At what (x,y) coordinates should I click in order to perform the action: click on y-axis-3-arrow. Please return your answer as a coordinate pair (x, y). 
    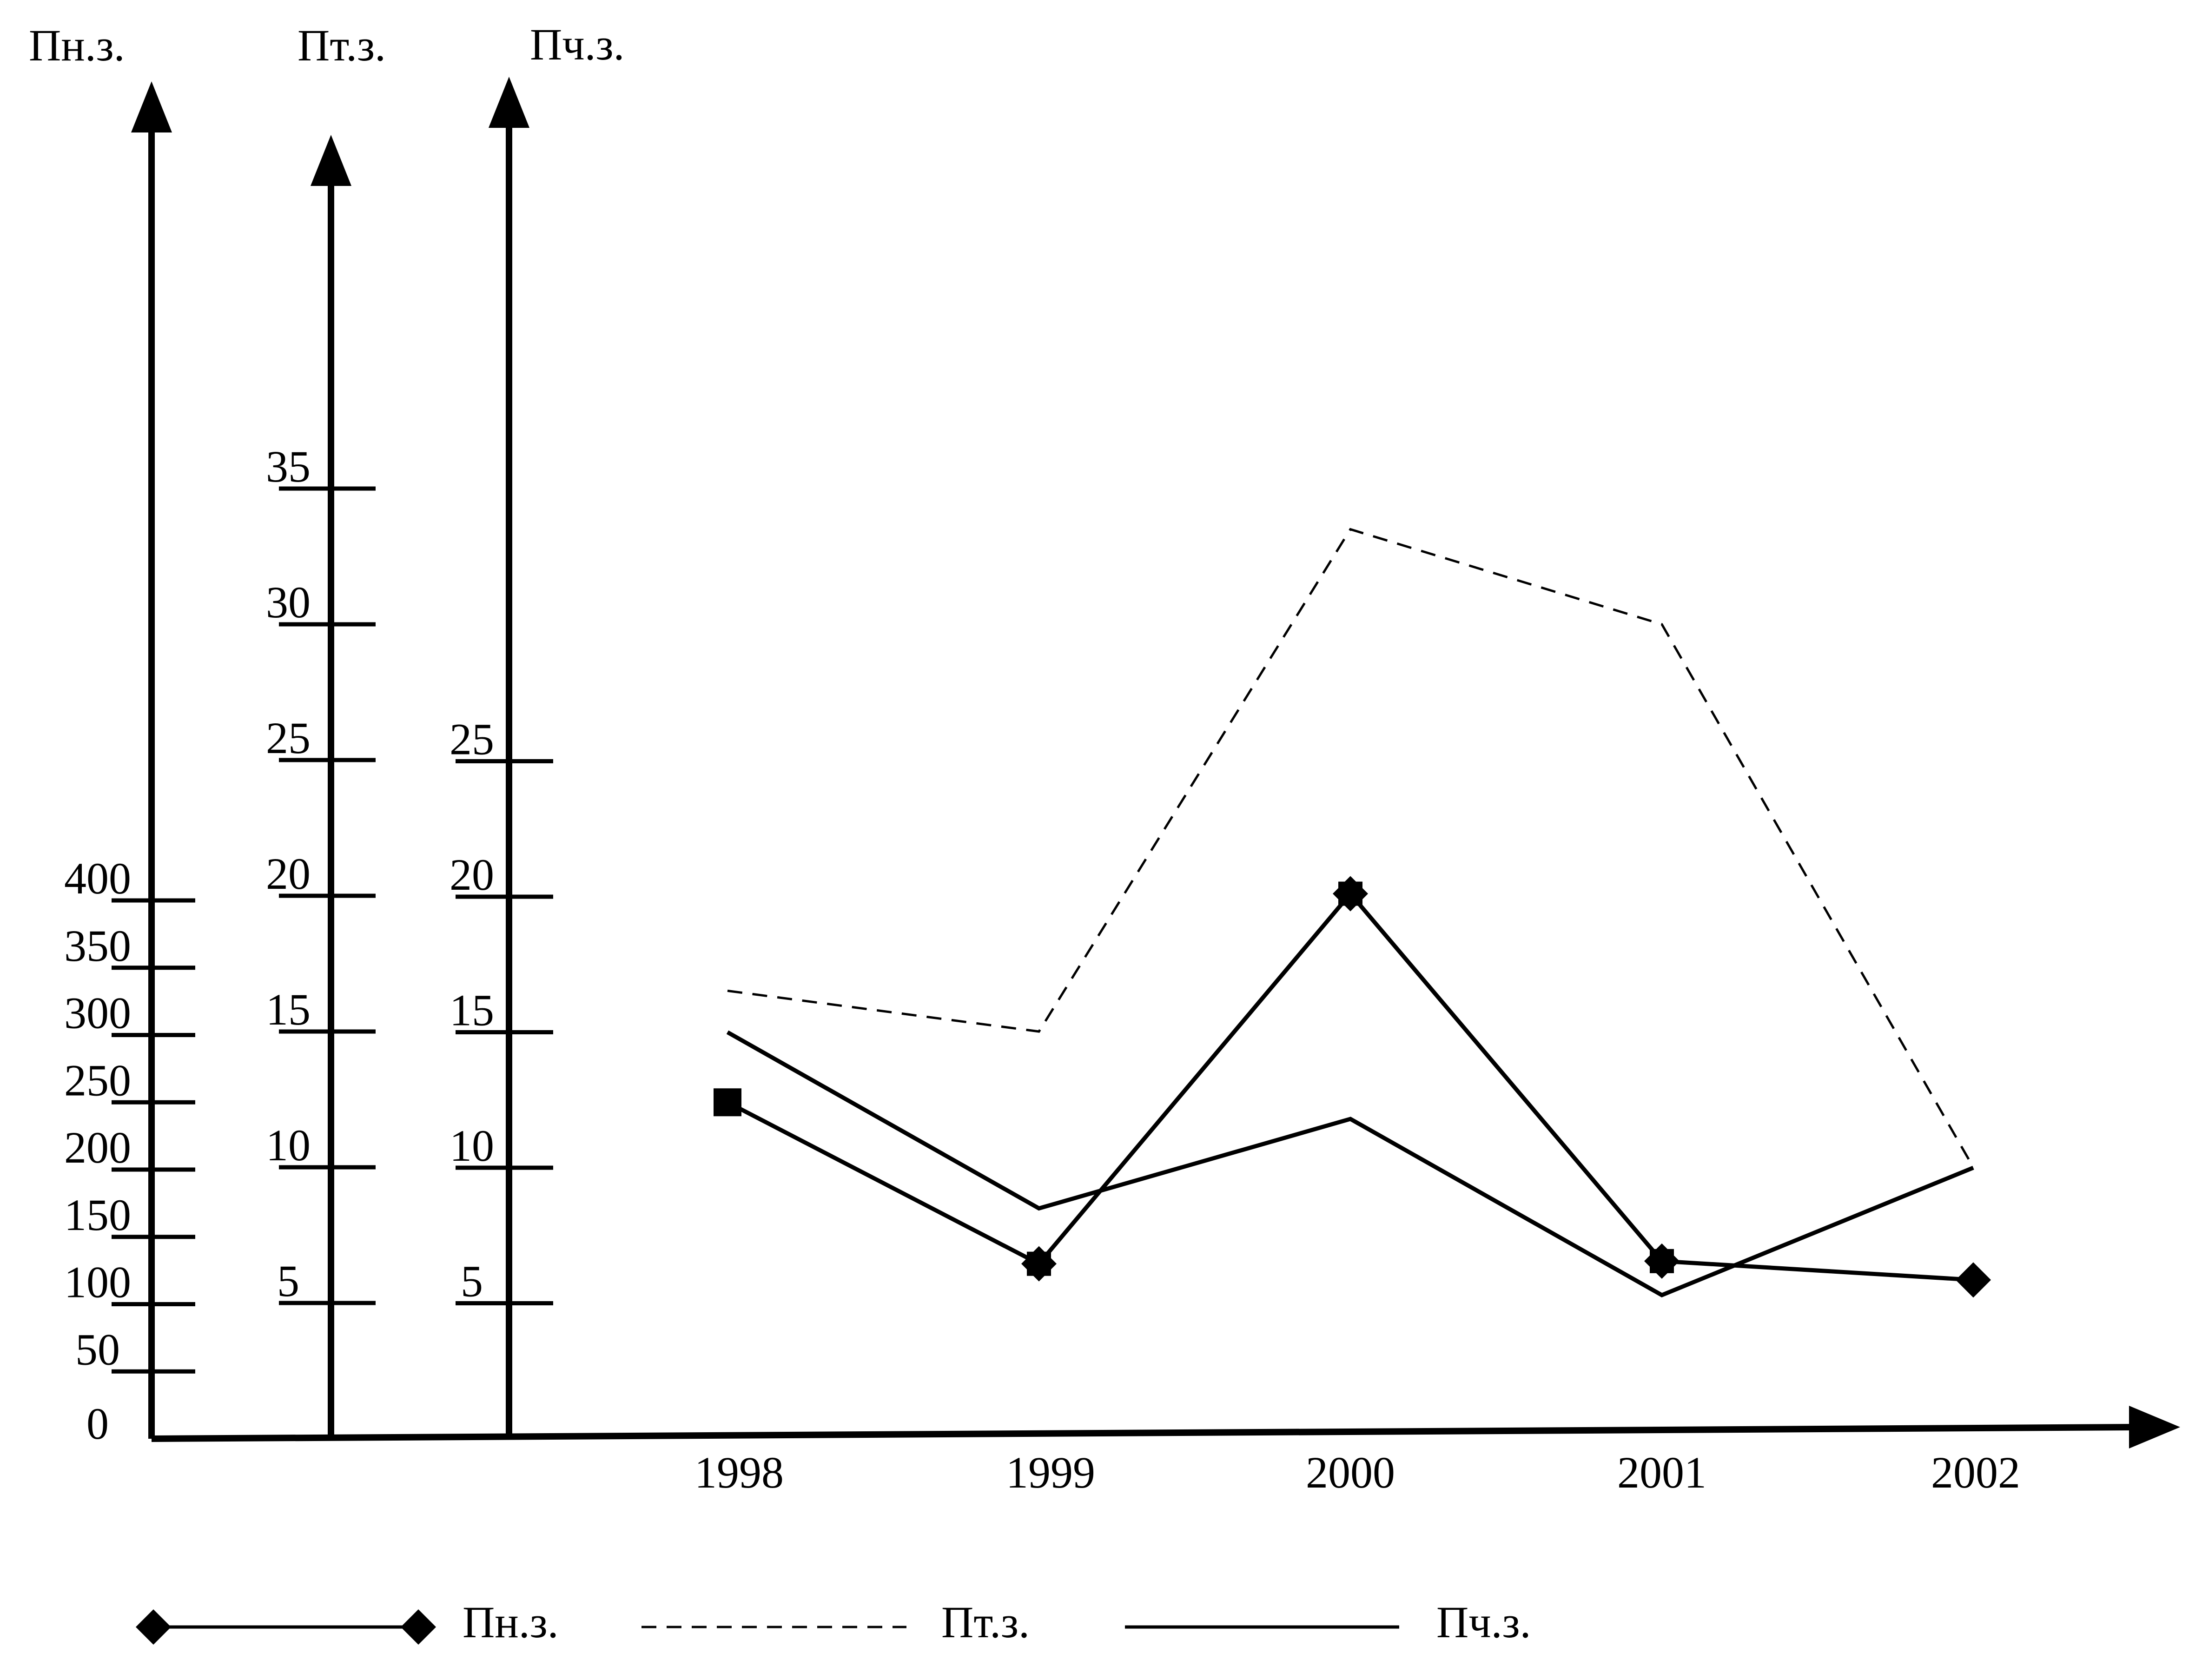
    Looking at the image, I should click on (509, 102).